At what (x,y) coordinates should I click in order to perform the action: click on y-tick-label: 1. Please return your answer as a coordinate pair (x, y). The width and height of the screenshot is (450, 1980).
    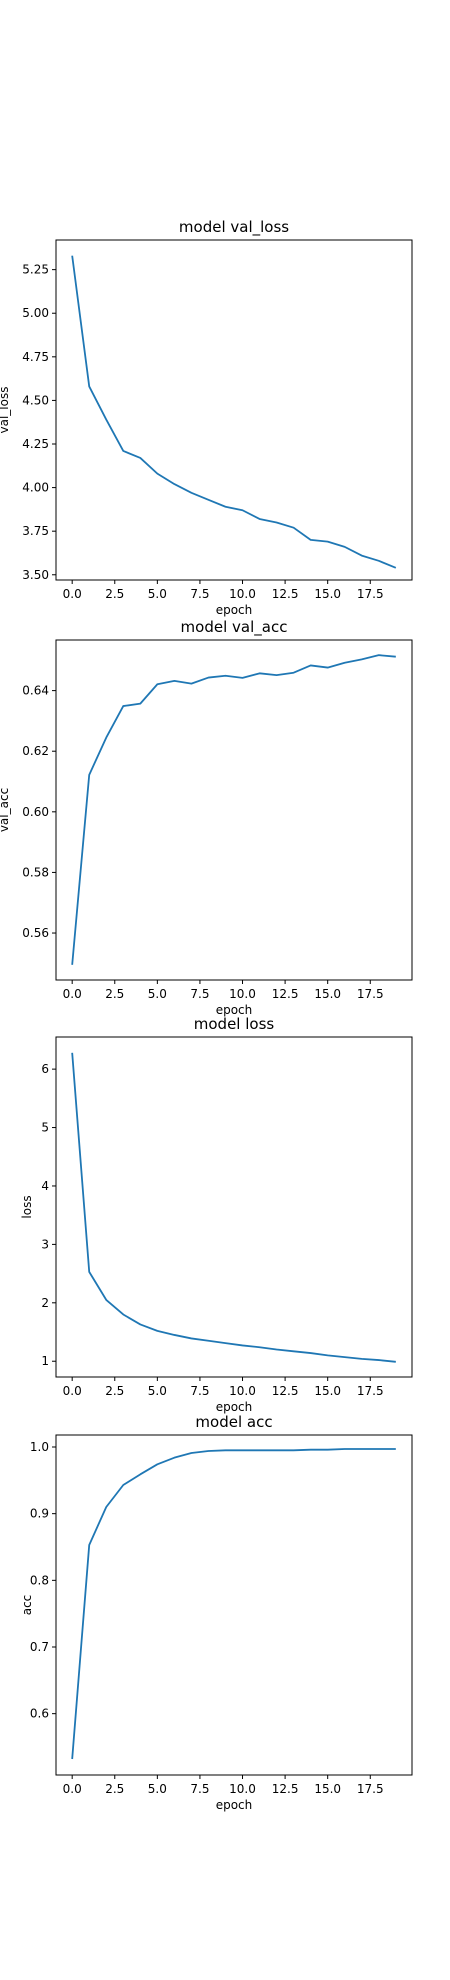
    Looking at the image, I should click on (45, 1361).